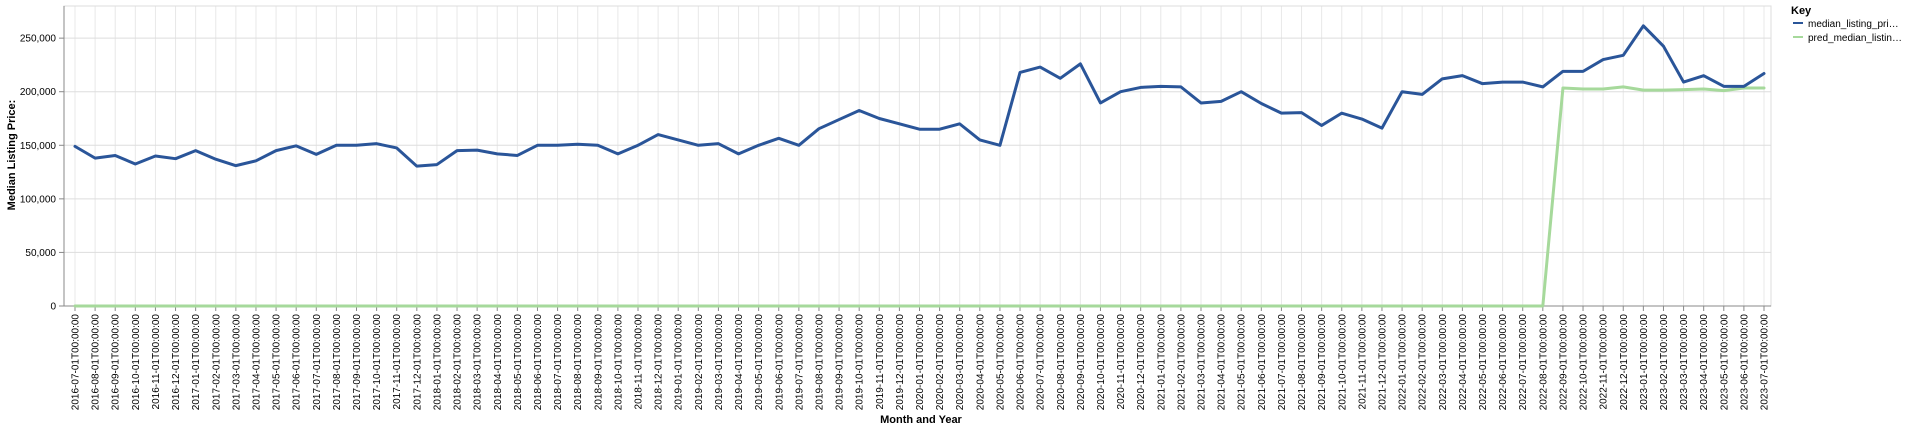 The image size is (1920, 429). I want to click on y-axis: 0 50,000 100,000 150,000 200,000 250,000, so click(42, 159).